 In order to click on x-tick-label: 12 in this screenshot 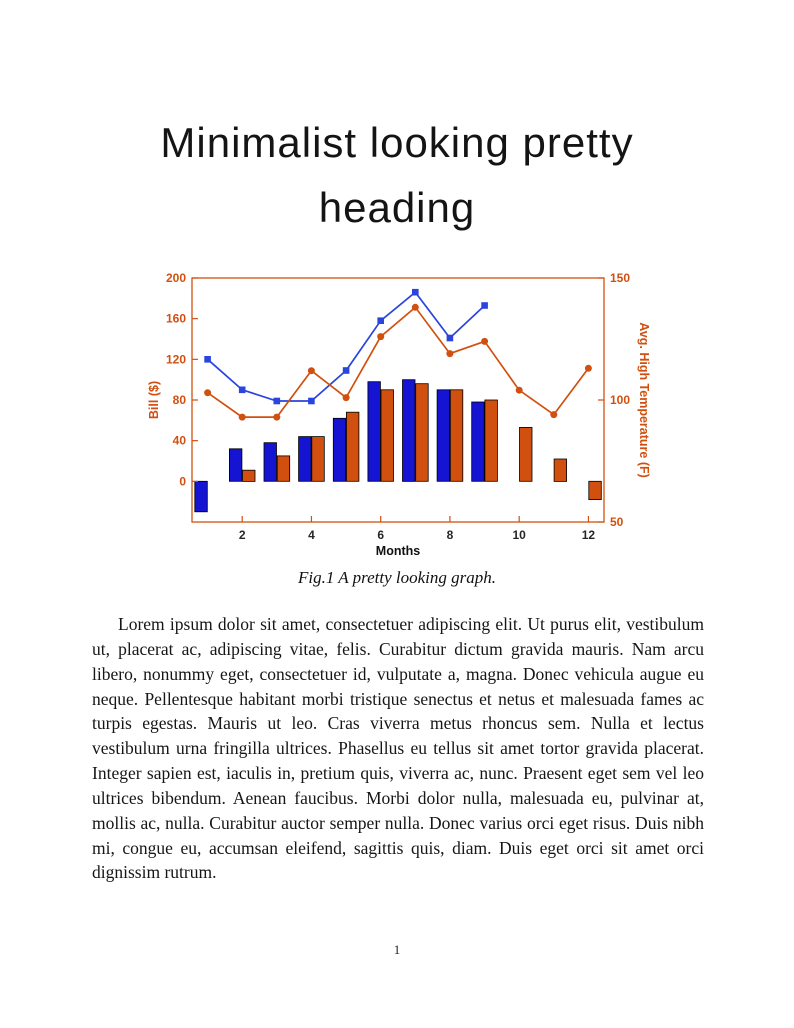, I will do `click(589, 535)`.